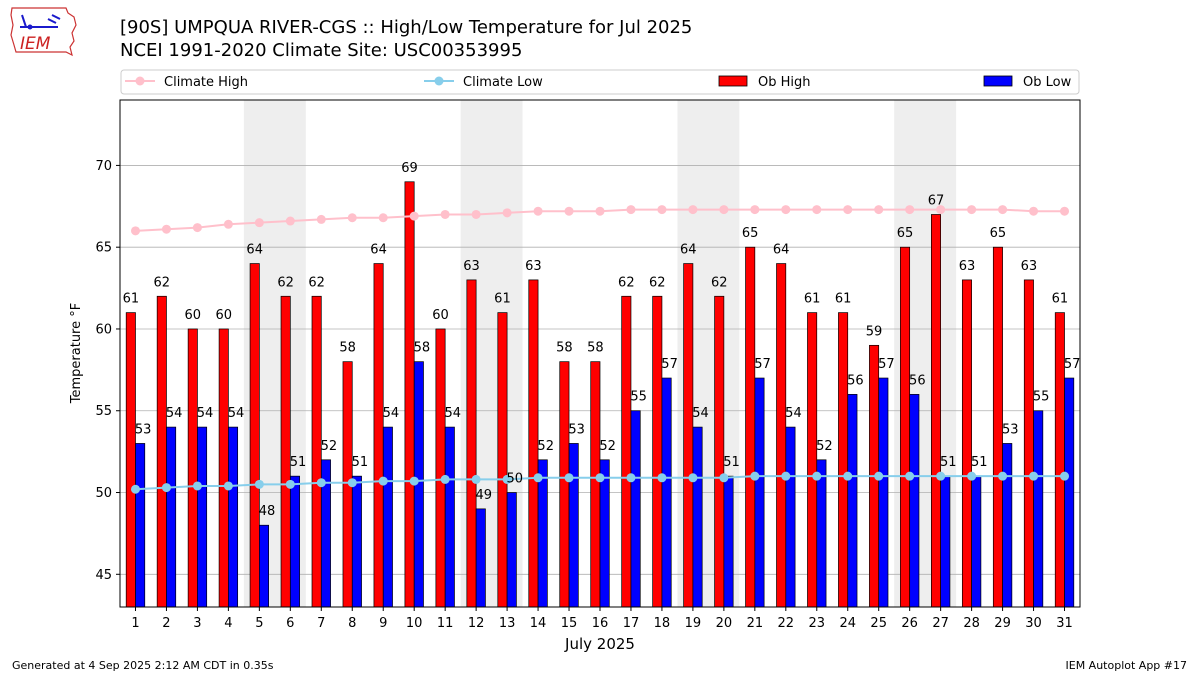 Image resolution: width=1200 pixels, height=675 pixels. I want to click on x-tick-label: 4, so click(228, 623).